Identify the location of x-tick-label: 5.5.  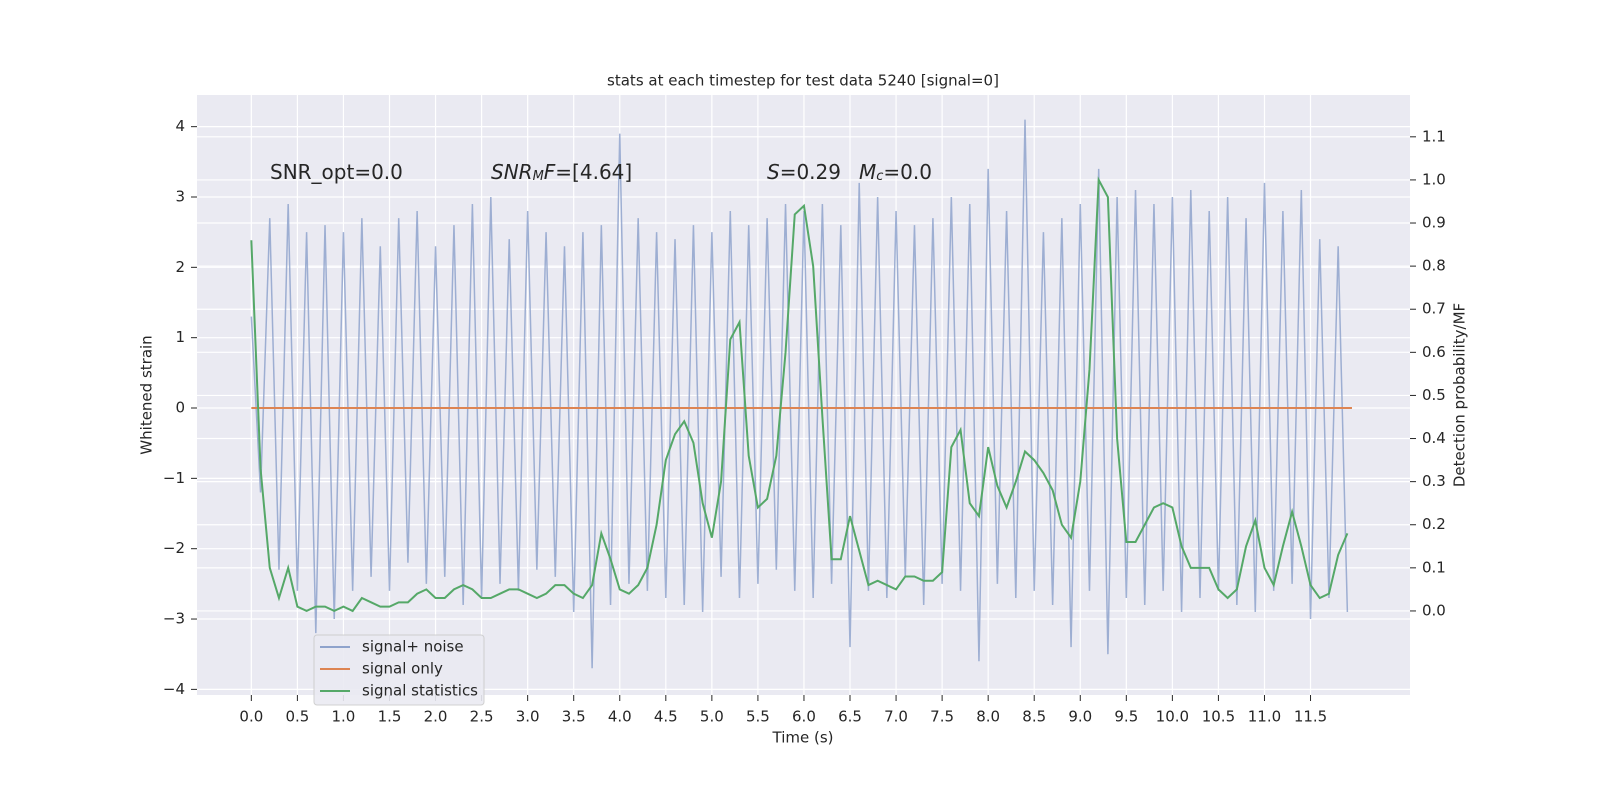
(758, 717).